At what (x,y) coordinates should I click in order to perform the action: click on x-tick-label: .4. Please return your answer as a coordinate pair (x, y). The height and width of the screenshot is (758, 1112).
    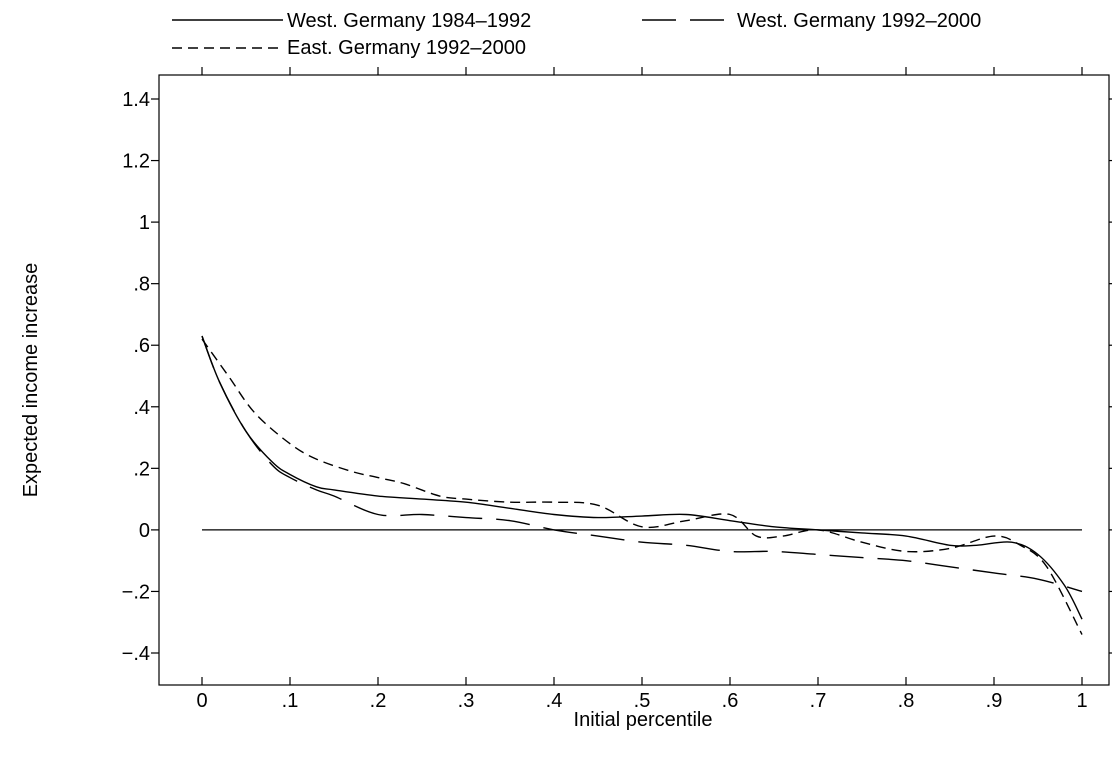
    Looking at the image, I should click on (554, 701).